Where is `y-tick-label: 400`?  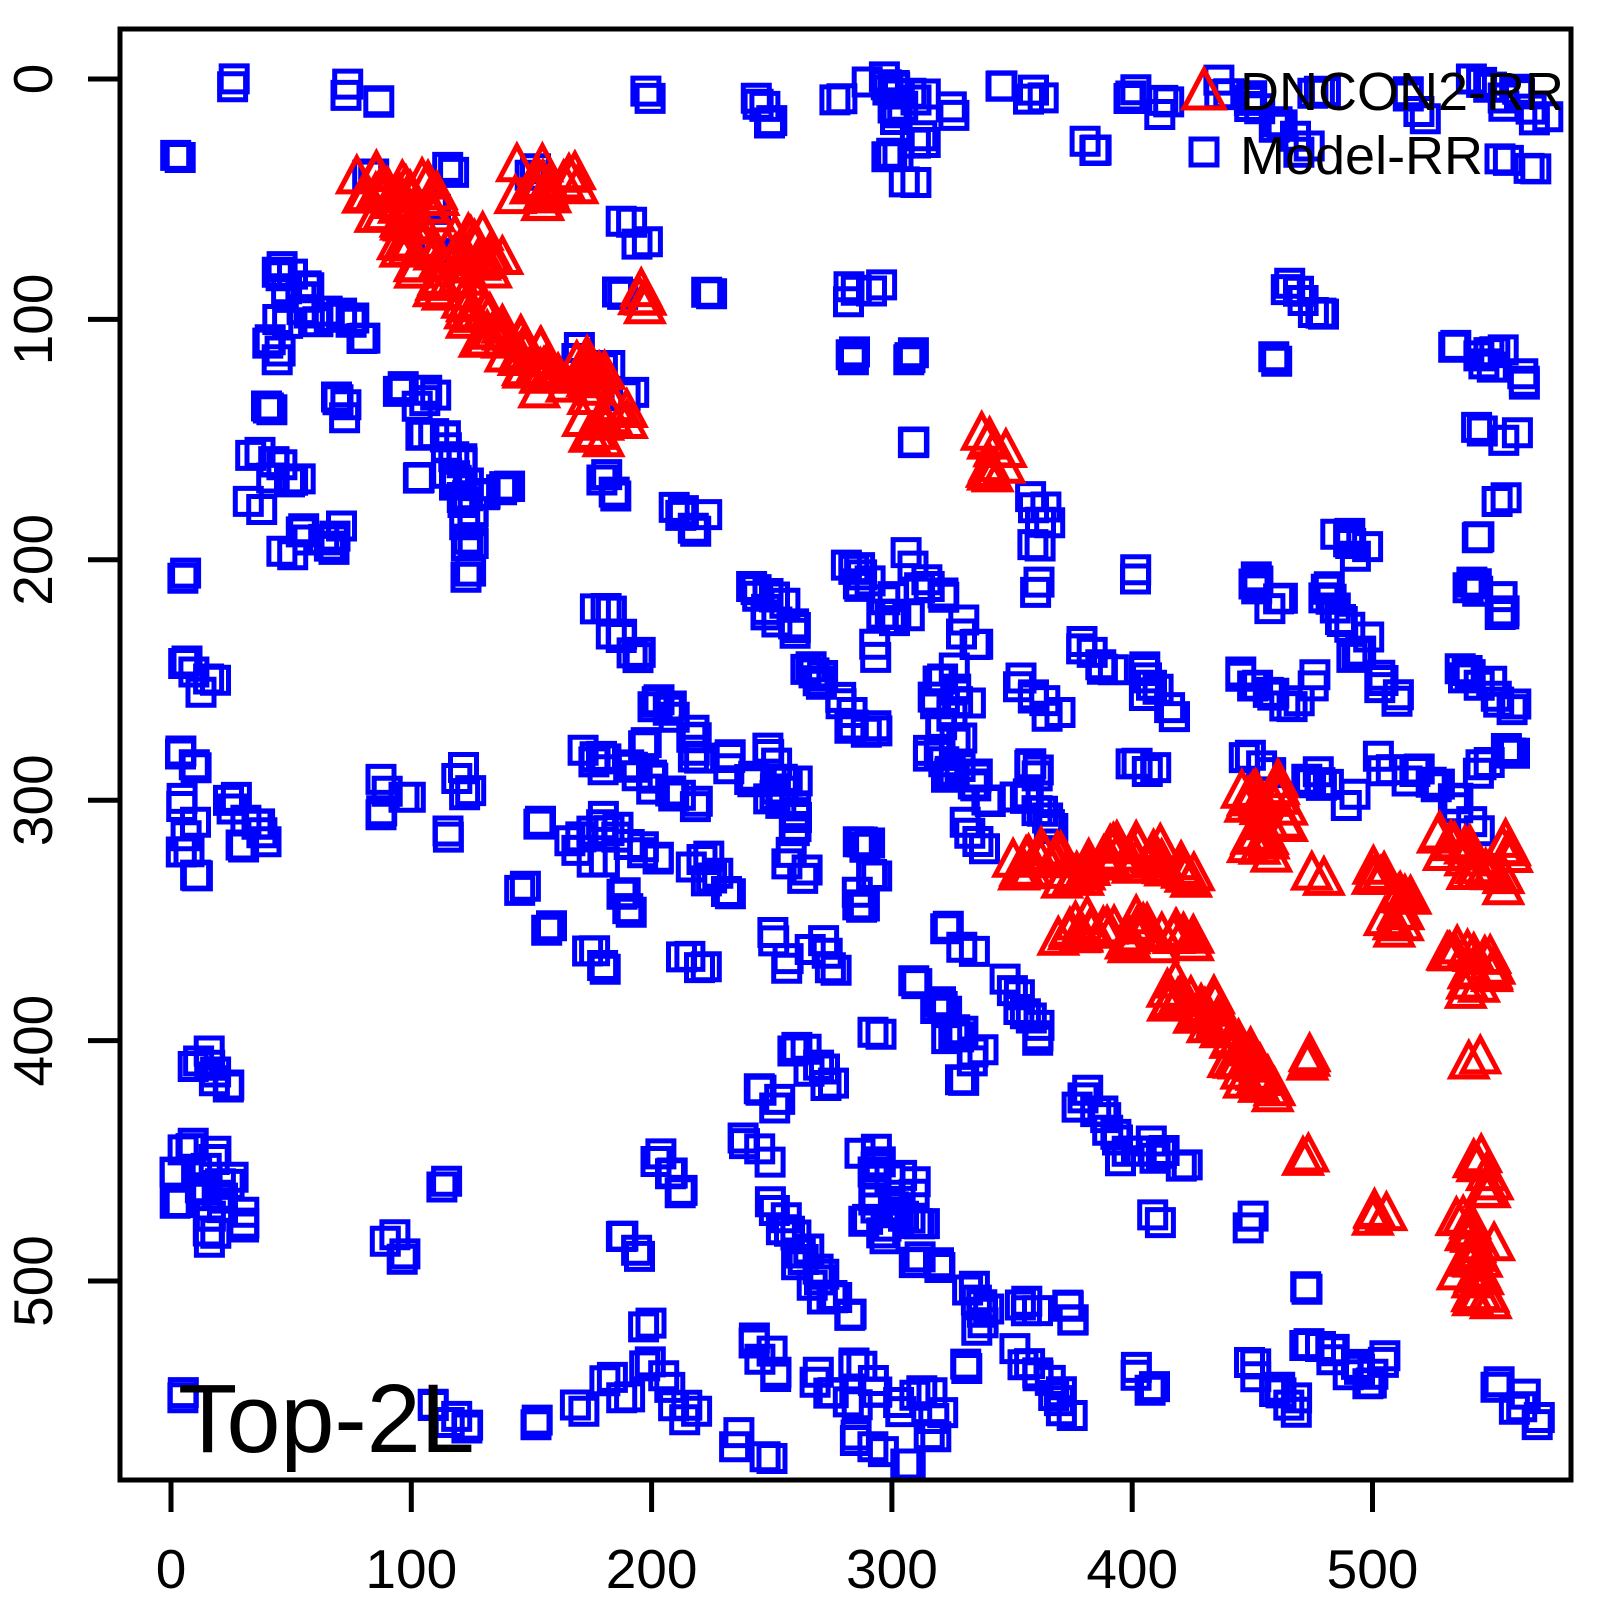 y-tick-label: 400 is located at coordinates (33, 1041).